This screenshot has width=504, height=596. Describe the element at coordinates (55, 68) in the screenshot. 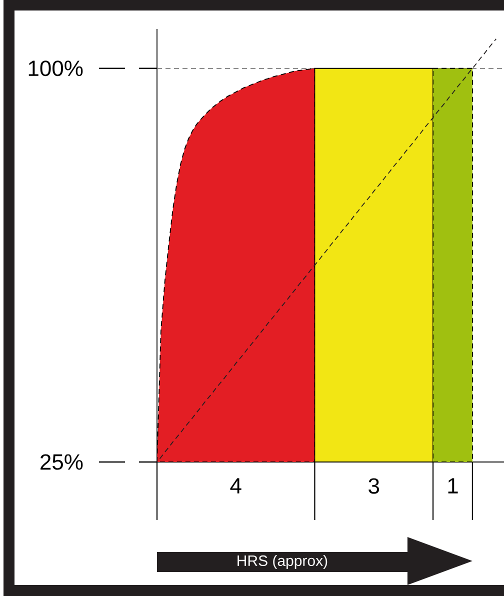

I see `y-tick-label: 100%` at that location.